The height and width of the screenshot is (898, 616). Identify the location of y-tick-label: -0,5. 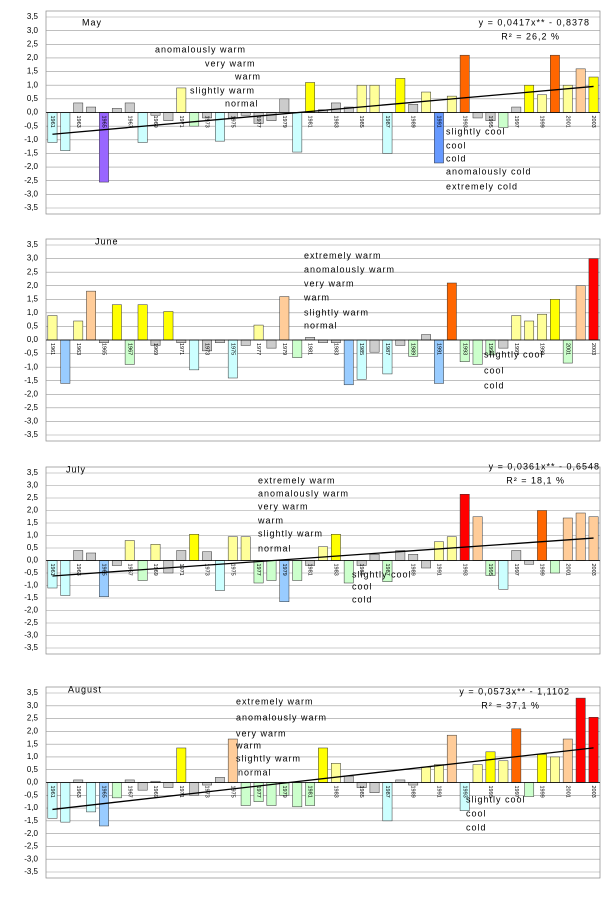
(31, 794).